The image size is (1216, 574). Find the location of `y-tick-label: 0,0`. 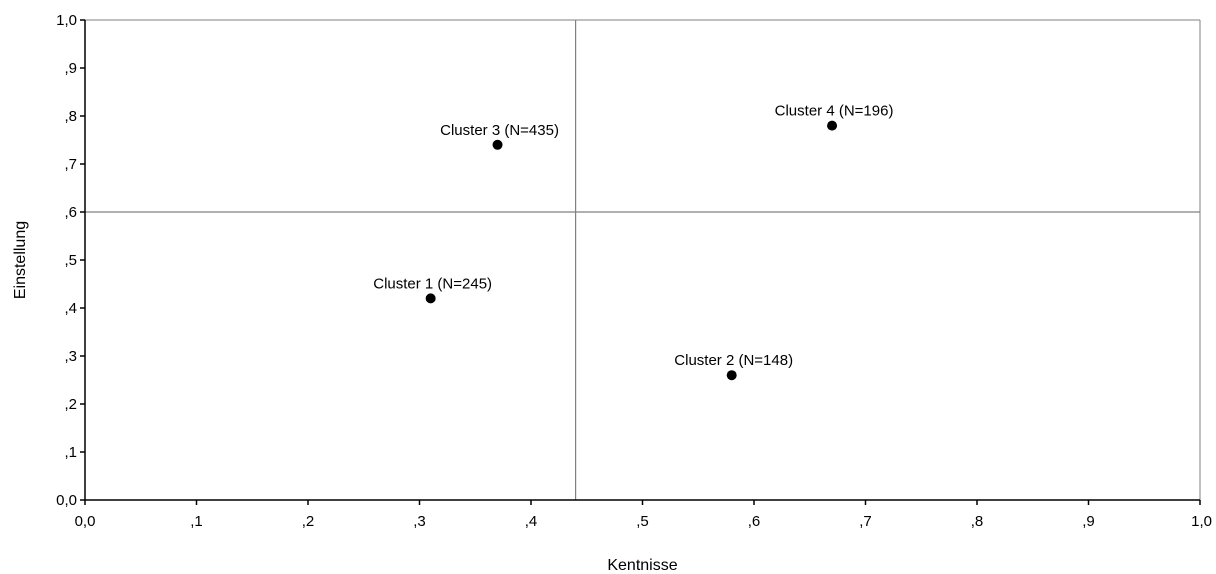

y-tick-label: 0,0 is located at coordinates (66, 500).